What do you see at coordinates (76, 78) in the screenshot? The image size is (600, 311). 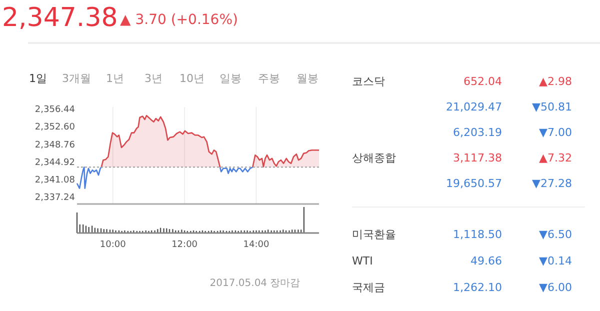 I see `text: 3개월` at bounding box center [76, 78].